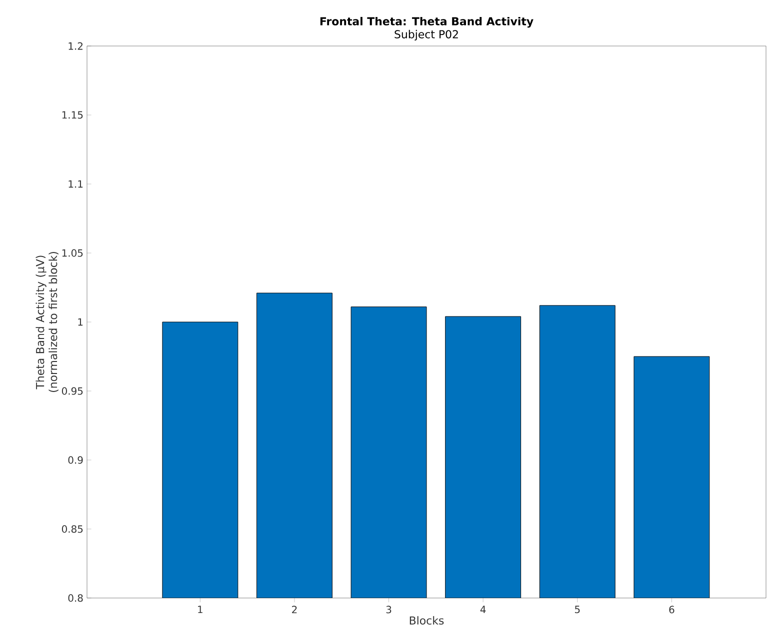 The image size is (769, 643). What do you see at coordinates (47, 322) in the screenshot?
I see `y-axis-title: Theta Band Activity (µV) (normalized to first block)` at bounding box center [47, 322].